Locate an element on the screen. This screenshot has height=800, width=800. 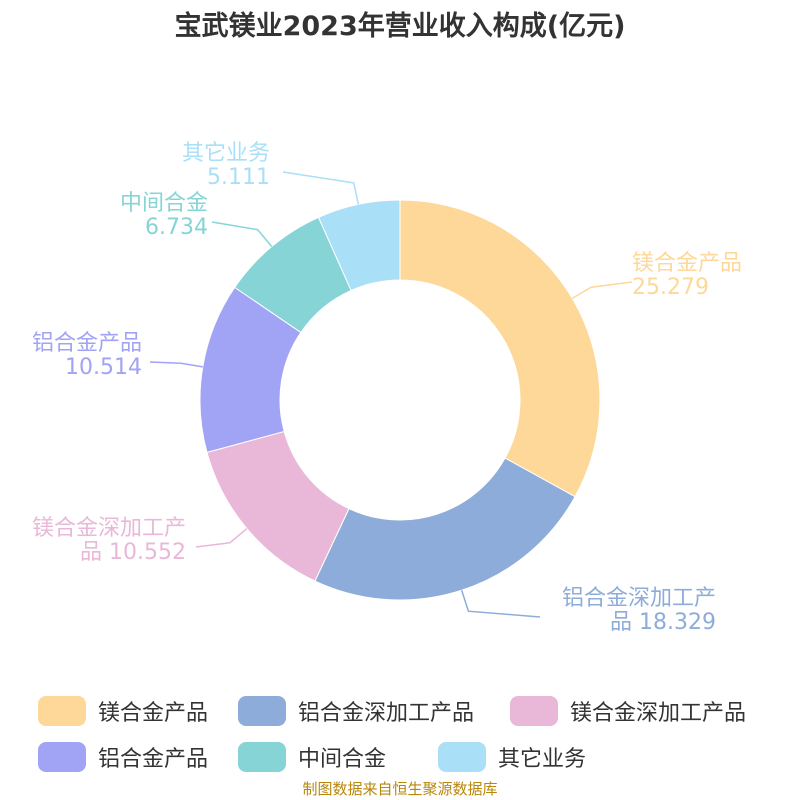
legend-item-master-alloy: 中间合金 is located at coordinates (338, 757).